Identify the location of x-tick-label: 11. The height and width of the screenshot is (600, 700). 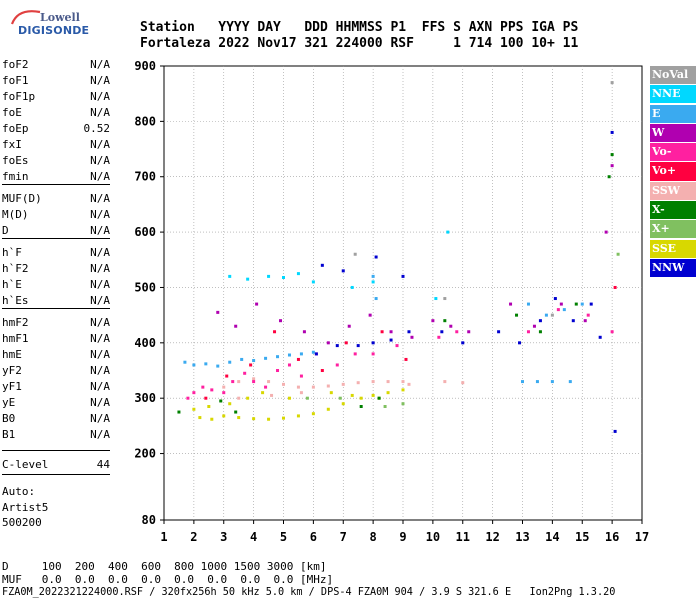
(463, 537).